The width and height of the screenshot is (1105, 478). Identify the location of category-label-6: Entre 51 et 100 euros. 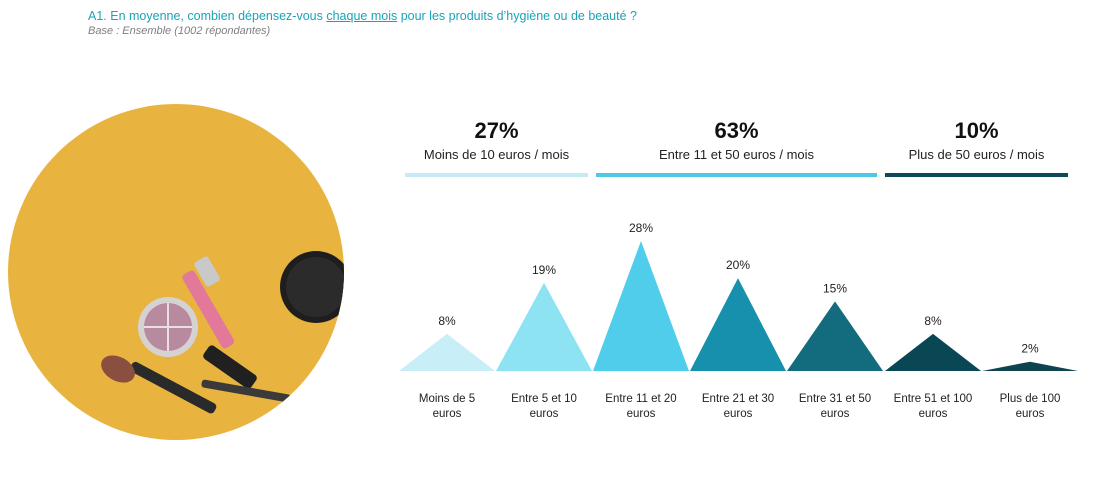
(933, 406).